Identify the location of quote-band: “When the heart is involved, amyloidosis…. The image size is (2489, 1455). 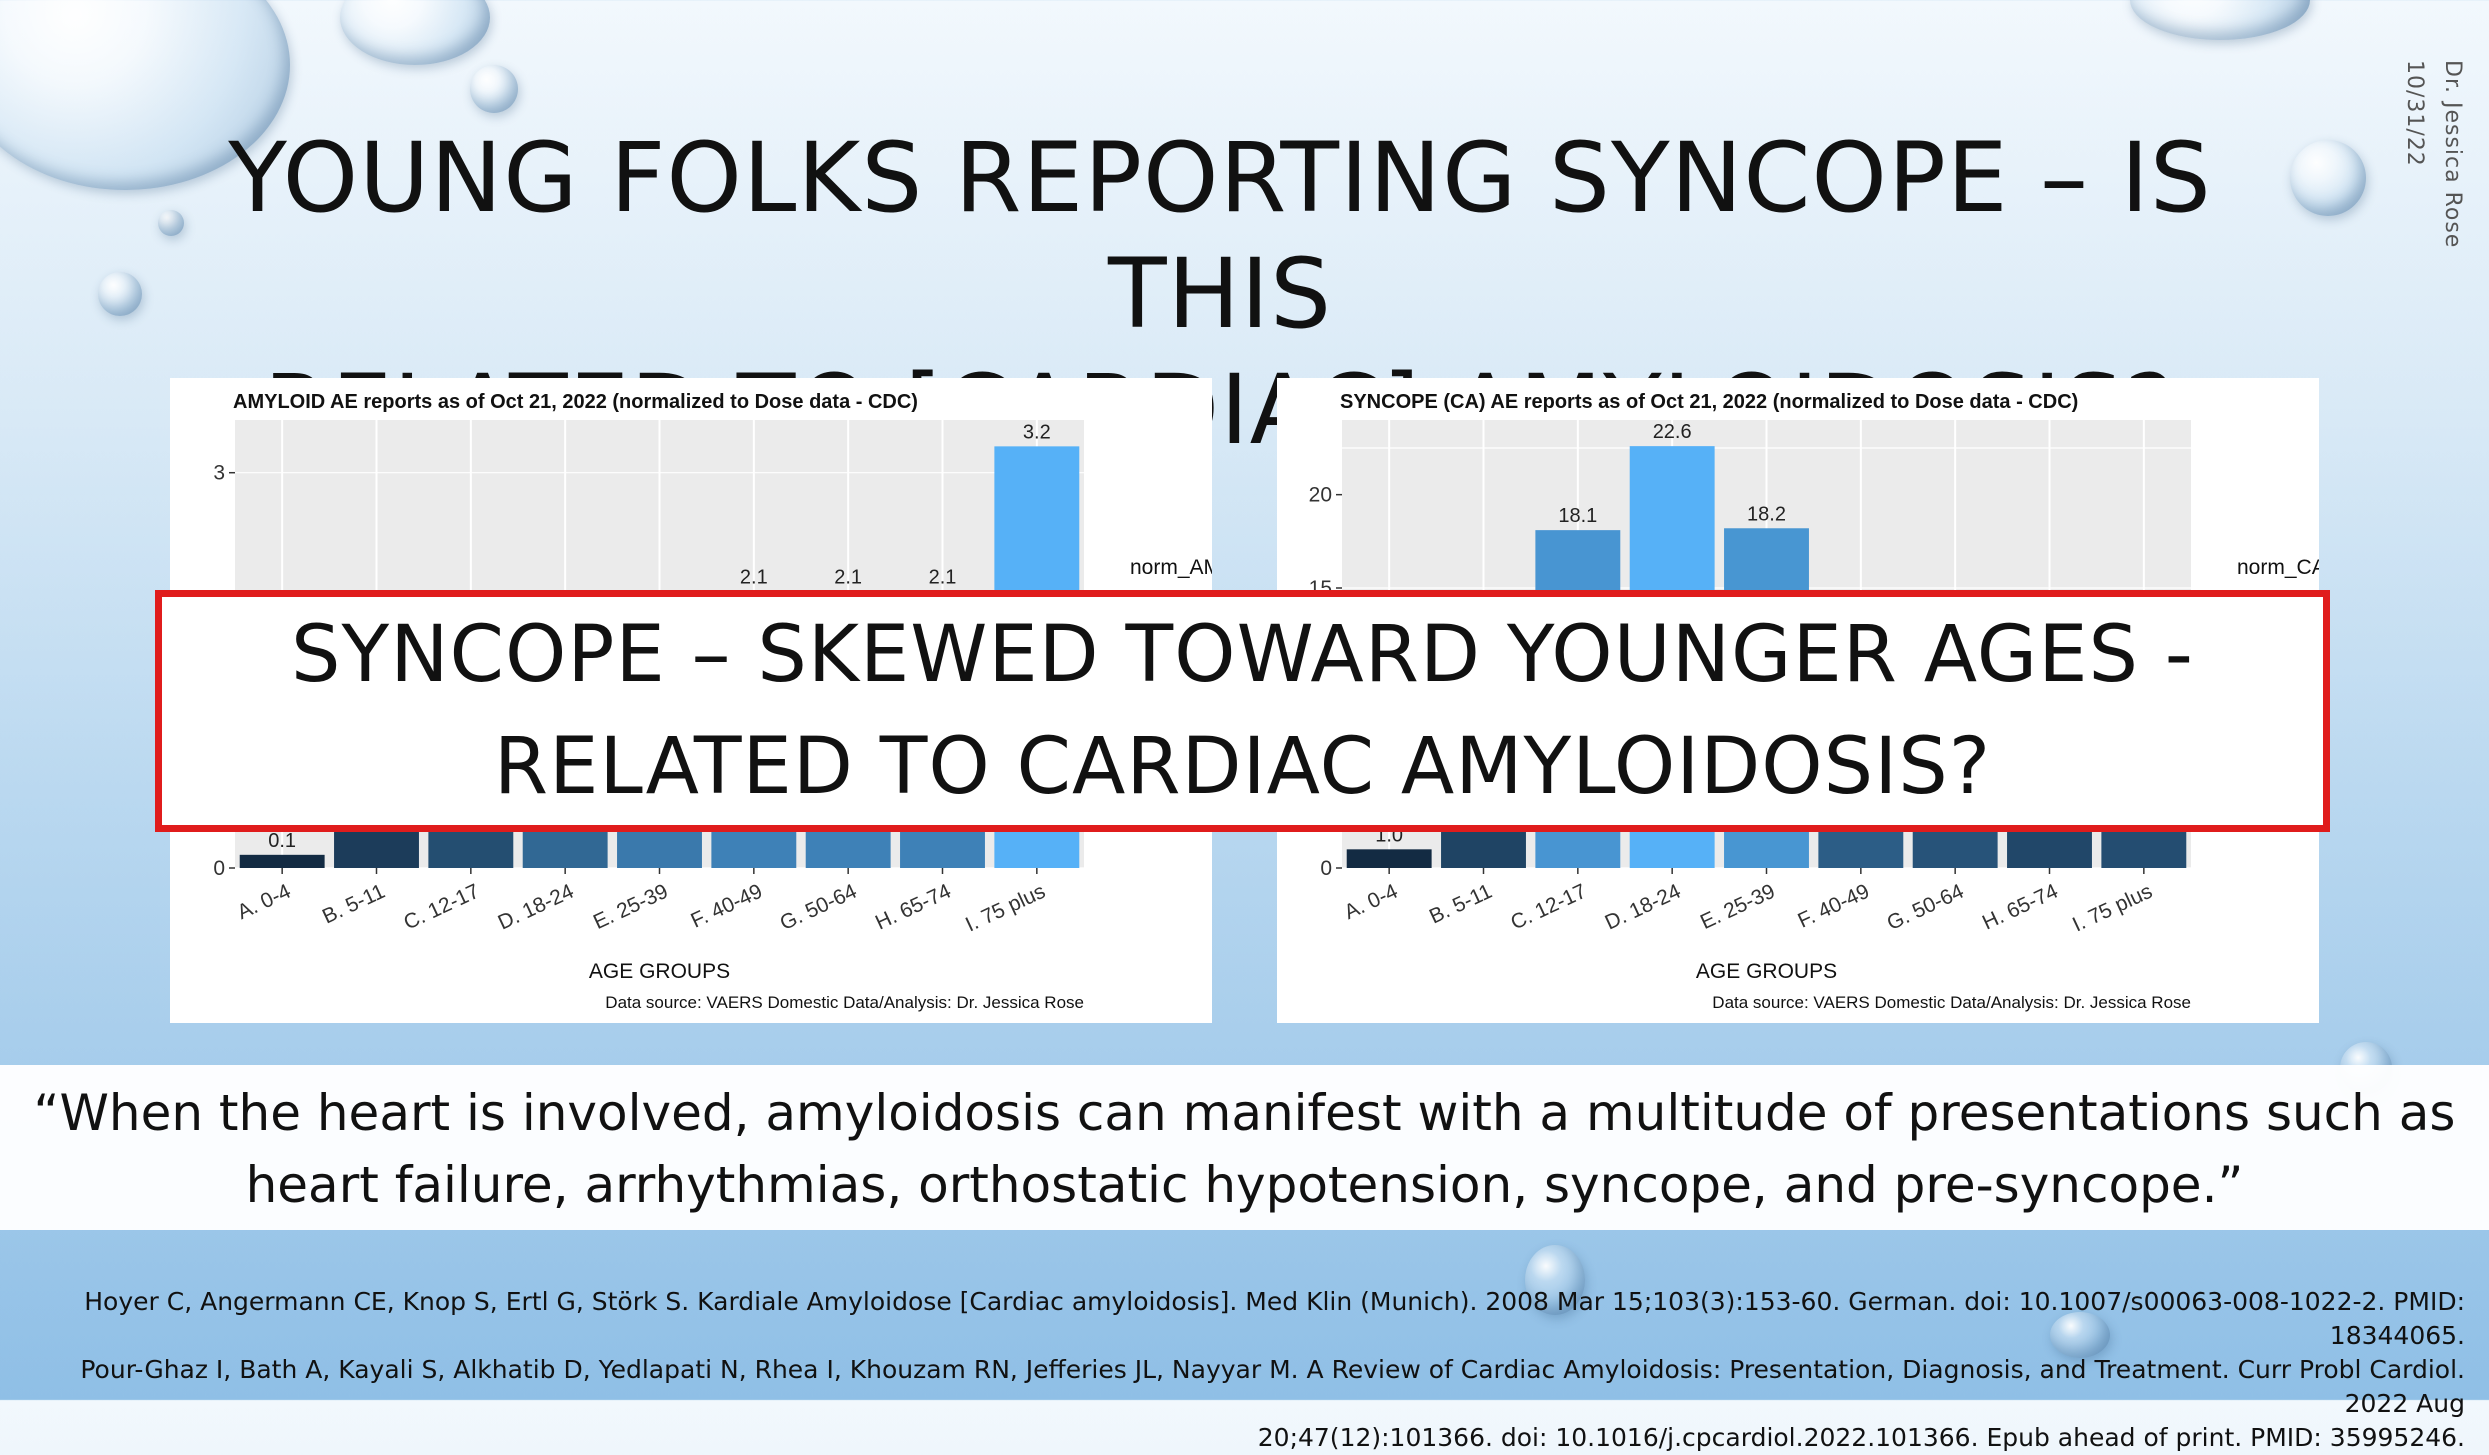
(1244, 1147).